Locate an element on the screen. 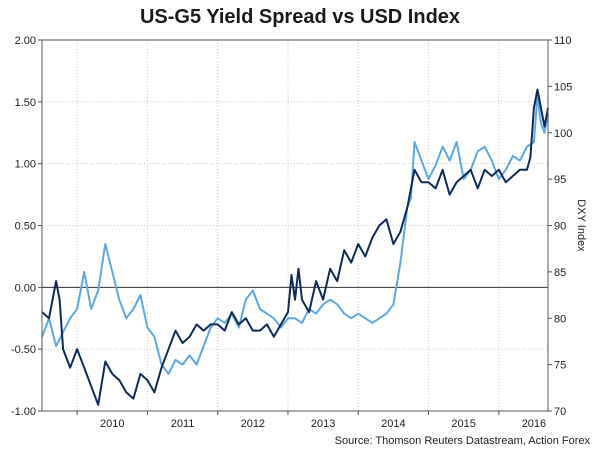 The width and height of the screenshot is (600, 451). right-tick-label: 75 is located at coordinates (560, 366).